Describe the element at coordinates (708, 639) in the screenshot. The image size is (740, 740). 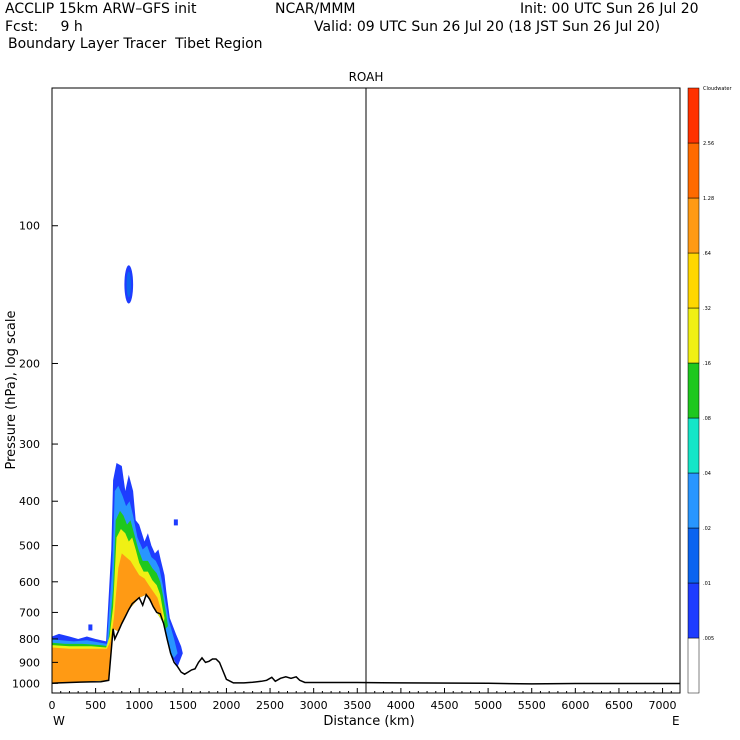
I see `colorbar-level-label: .005` at that location.